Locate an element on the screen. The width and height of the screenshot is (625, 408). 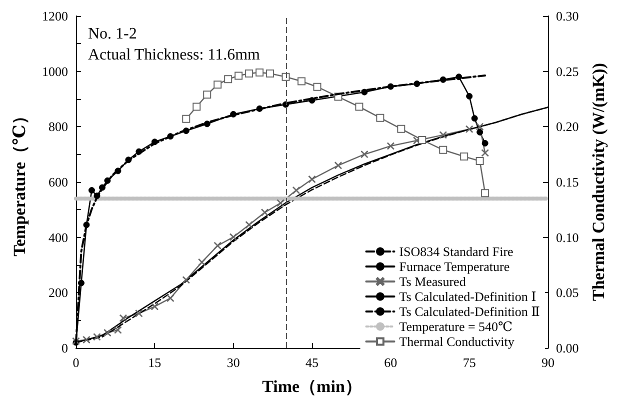
y-tick-label: 1000 is located at coordinates (55, 71).